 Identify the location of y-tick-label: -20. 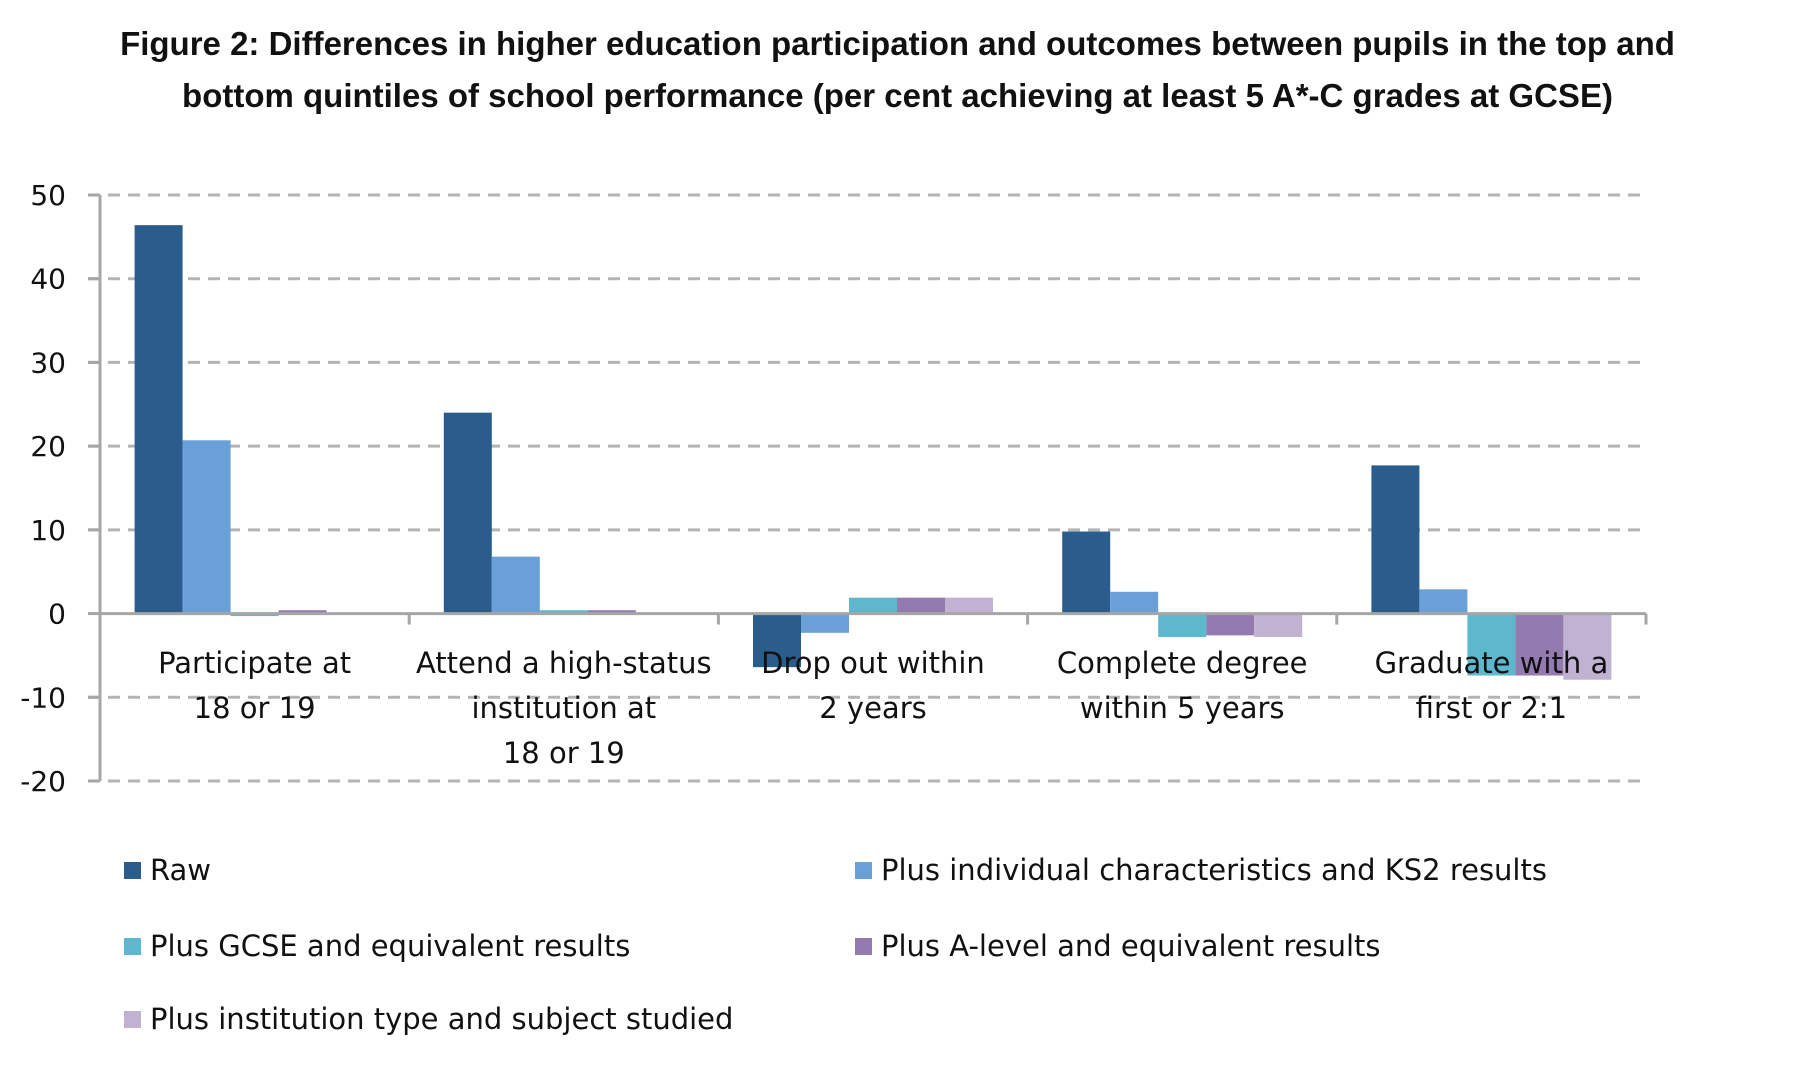
(43, 781).